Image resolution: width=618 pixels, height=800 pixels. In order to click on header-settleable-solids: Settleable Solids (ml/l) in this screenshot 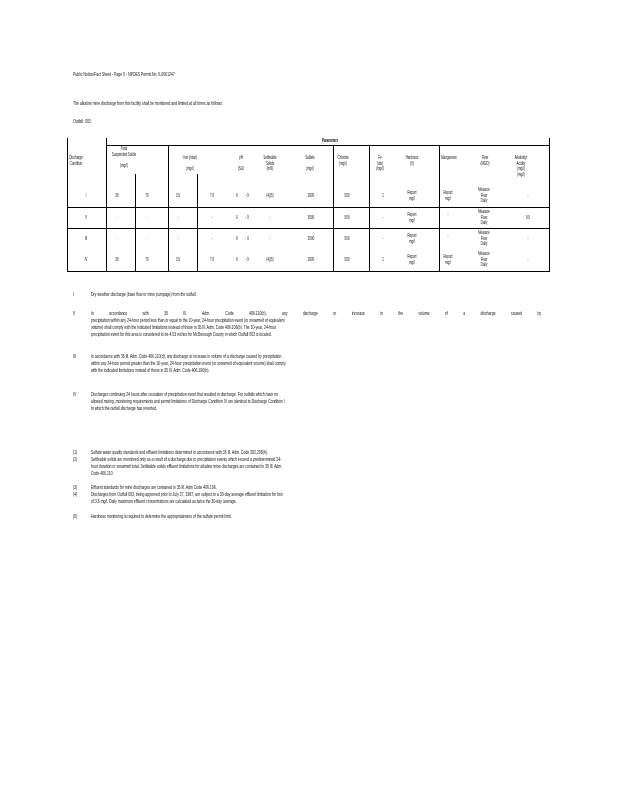, I will do `click(270, 164)`.